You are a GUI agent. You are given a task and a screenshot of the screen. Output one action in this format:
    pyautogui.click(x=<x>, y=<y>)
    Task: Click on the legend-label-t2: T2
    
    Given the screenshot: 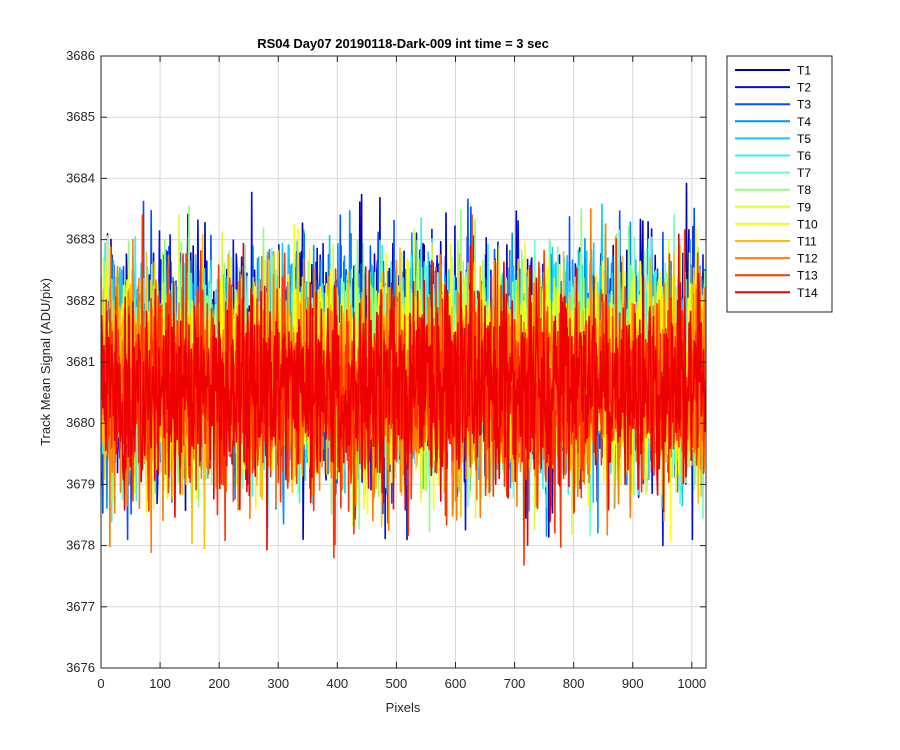 What is the action you would take?
    pyautogui.click(x=804, y=88)
    